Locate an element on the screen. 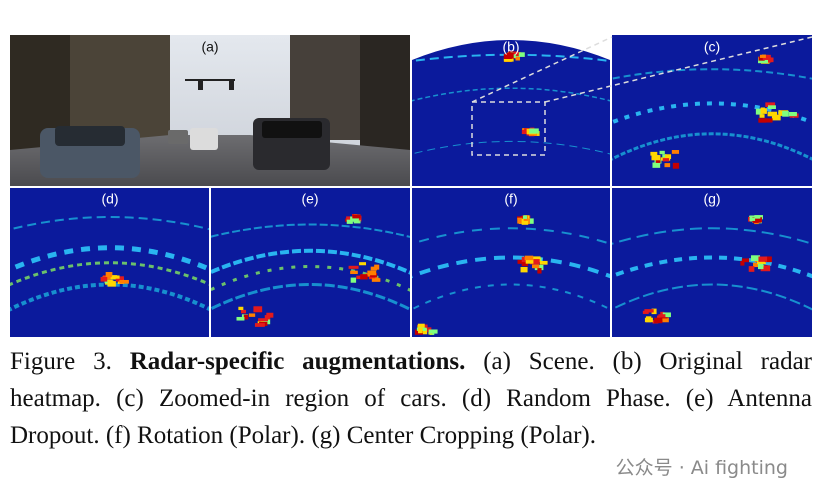 The image size is (814, 500). heatmap-bg is located at coordinates (712, 262).